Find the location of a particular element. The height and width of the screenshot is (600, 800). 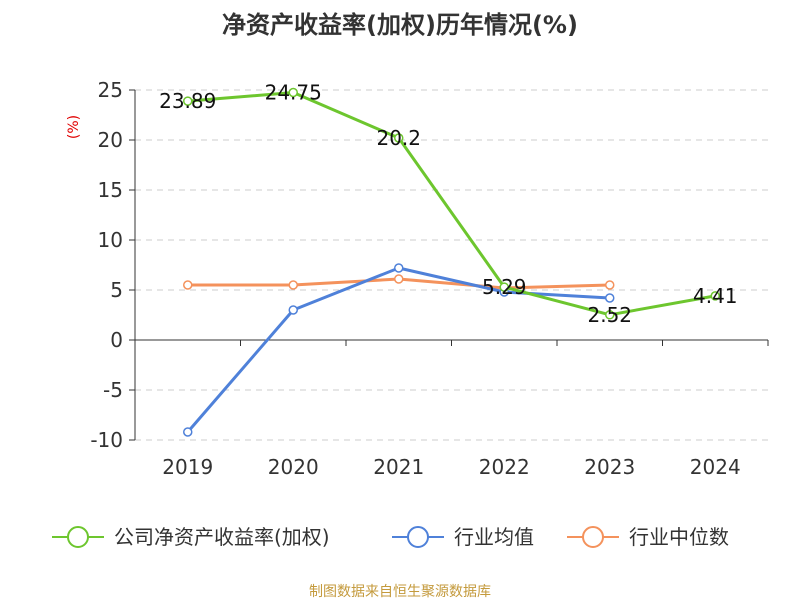

x-tick-label: 2020 is located at coordinates (293, 467).